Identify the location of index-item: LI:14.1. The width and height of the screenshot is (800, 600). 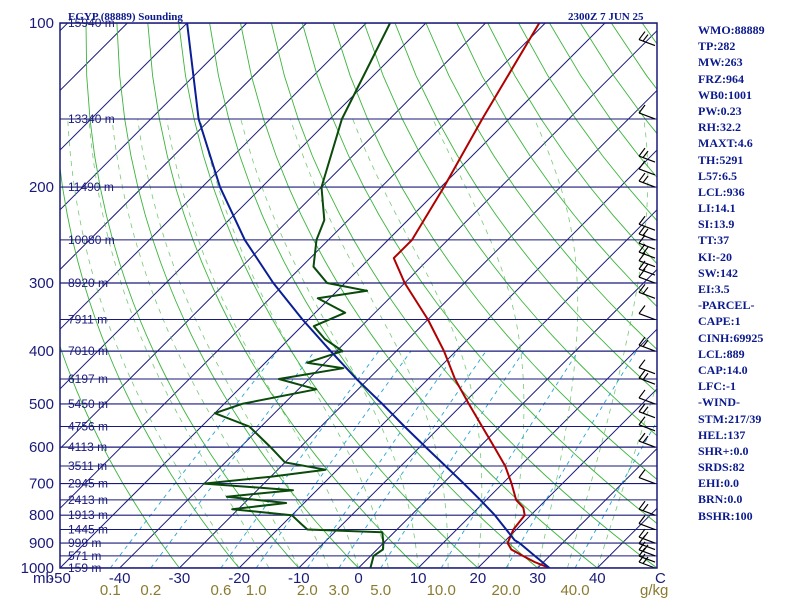
(717, 208).